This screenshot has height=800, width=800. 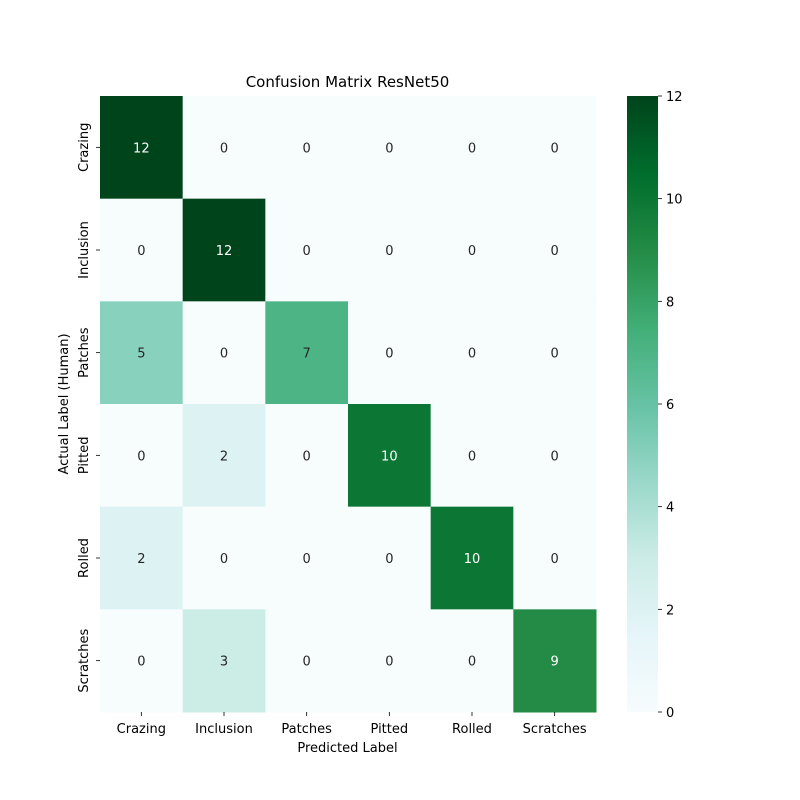 What do you see at coordinates (306, 729) in the screenshot?
I see `x-tick-label: Patches` at bounding box center [306, 729].